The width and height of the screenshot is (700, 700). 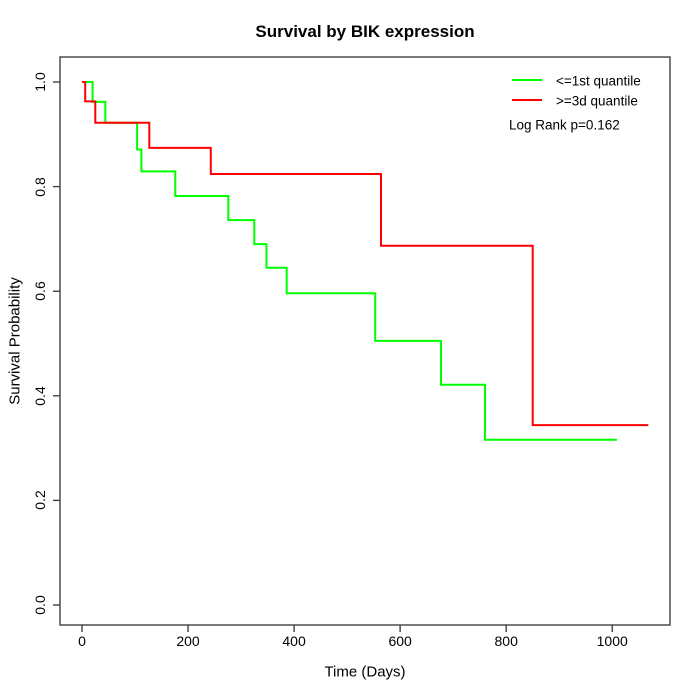 I want to click on y-axis-label: Survival Probability, so click(x=15, y=341).